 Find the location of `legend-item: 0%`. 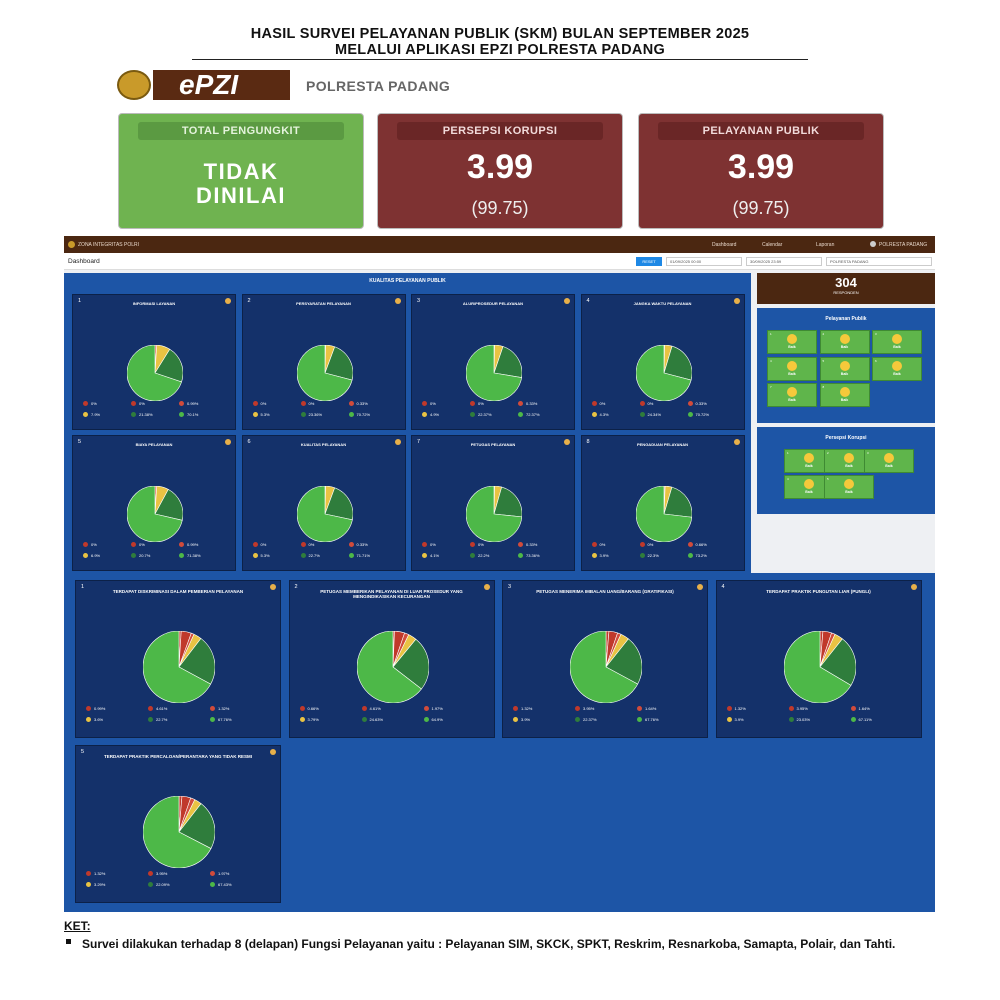

legend-item: 0% is located at coordinates (646, 404).